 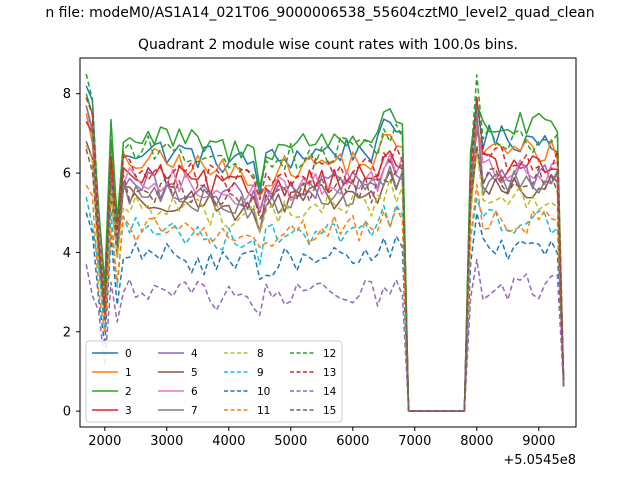 I want to click on legend-label-8: 8, so click(x=260, y=354).